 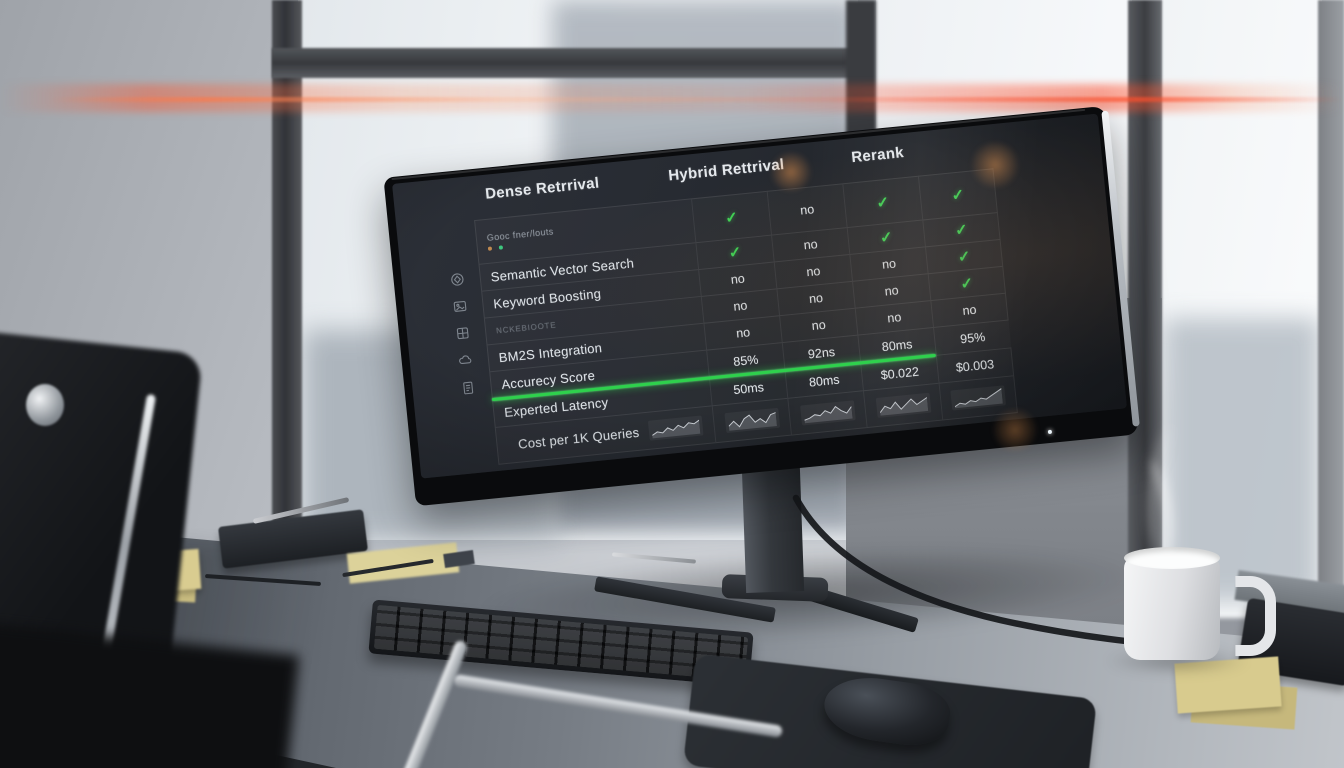 I want to click on coffee-mug, so click(x=1172, y=608).